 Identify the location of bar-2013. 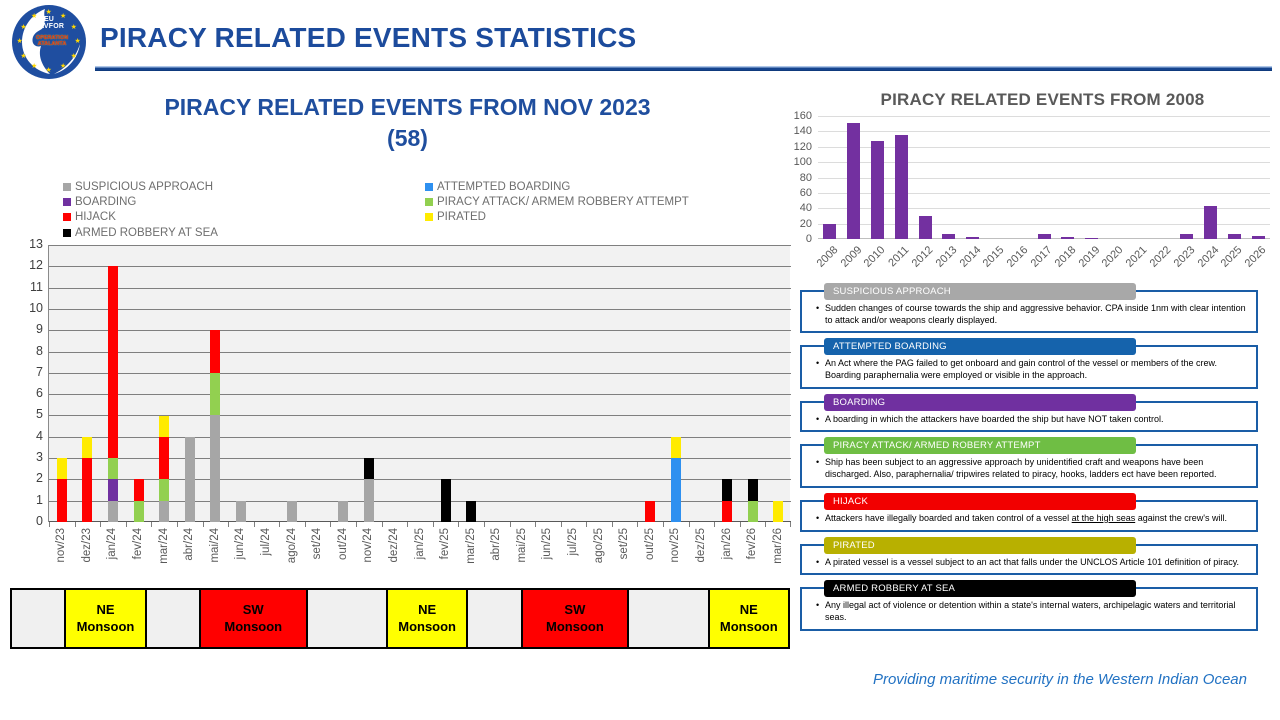
(949, 236).